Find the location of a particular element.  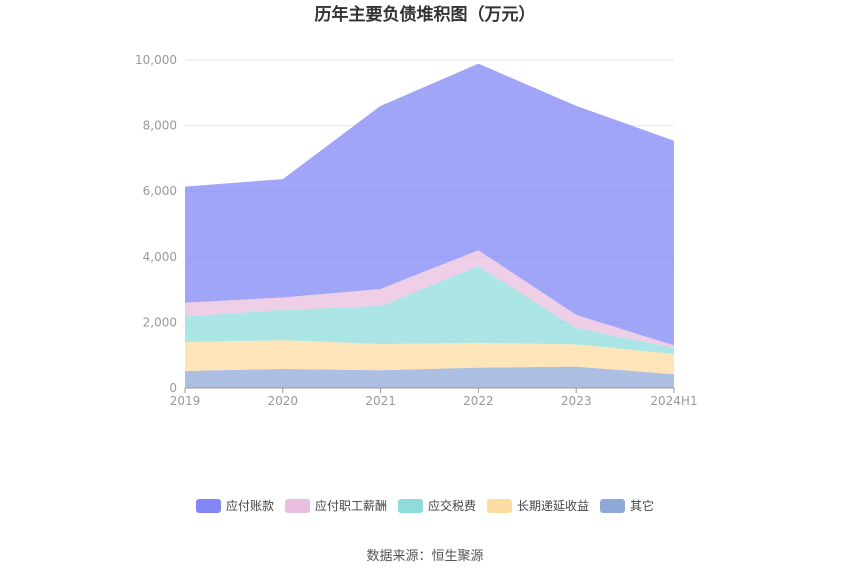

area-应付职工薪酬 is located at coordinates (429, 299).